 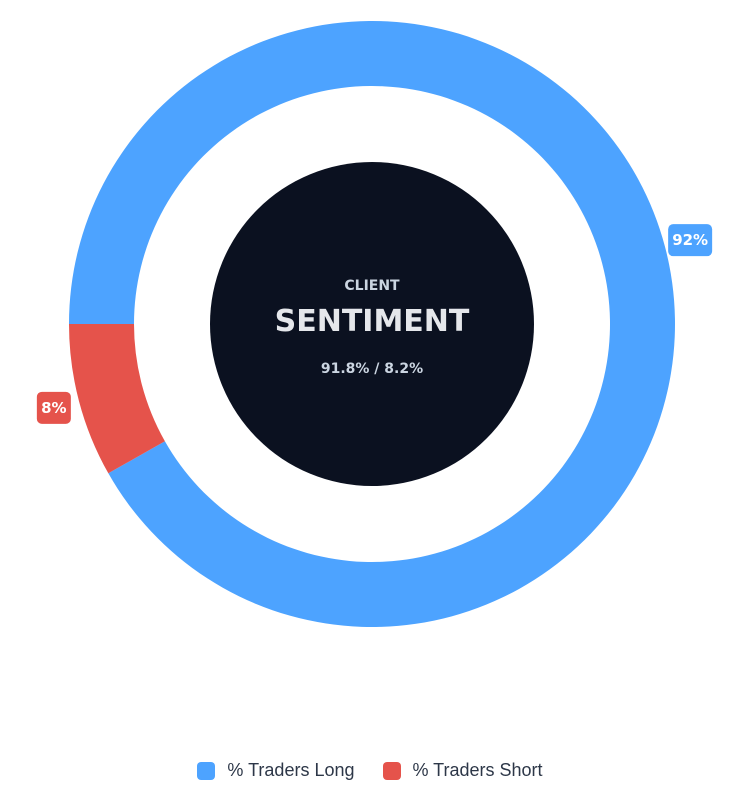 What do you see at coordinates (370, 770) in the screenshot?
I see `legend: % Traders Long % Traders Short` at bounding box center [370, 770].